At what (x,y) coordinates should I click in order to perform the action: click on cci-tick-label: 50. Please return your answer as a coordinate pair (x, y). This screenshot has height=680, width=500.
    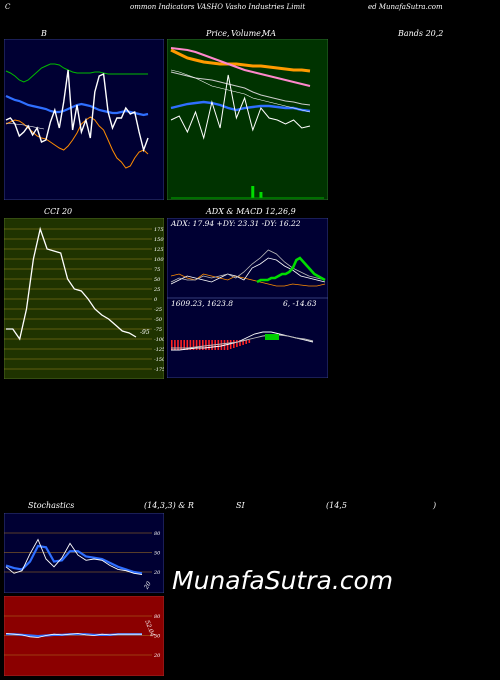
    Looking at the image, I should click on (157, 280).